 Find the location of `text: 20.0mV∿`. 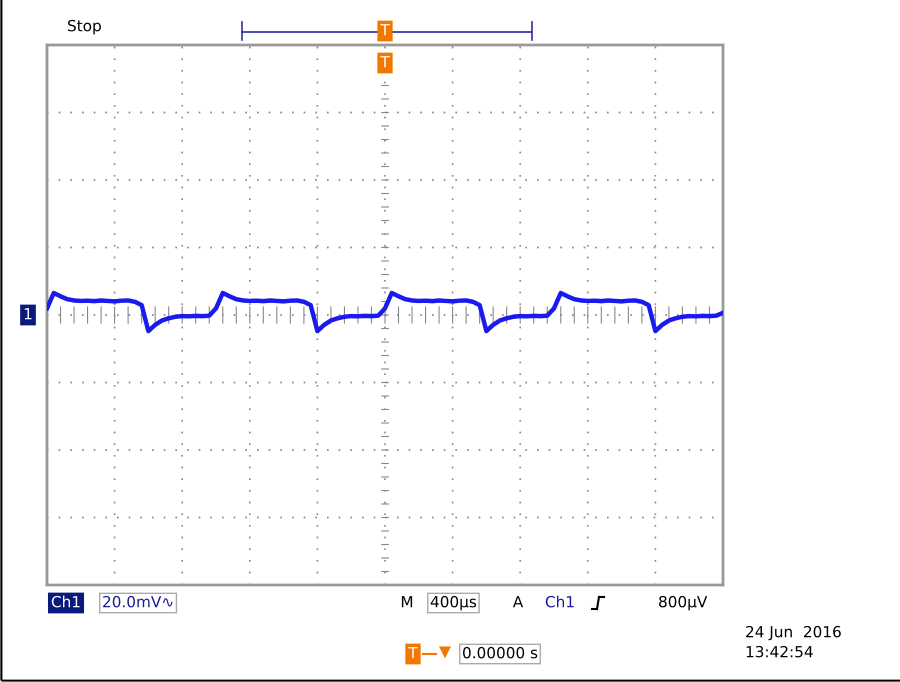

text: 20.0mV∿ is located at coordinates (138, 602).